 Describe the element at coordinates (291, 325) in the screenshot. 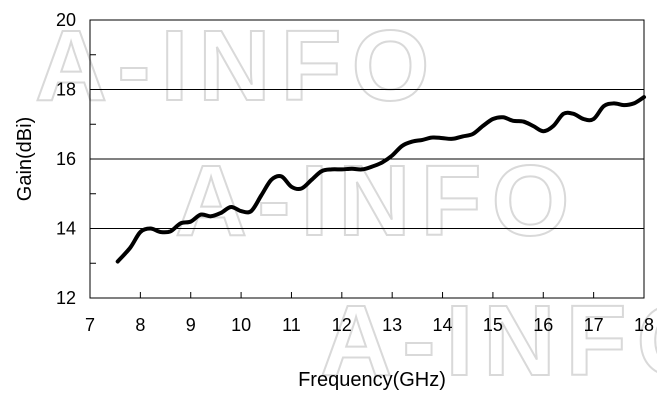

I see `x-tick-label: 11` at that location.